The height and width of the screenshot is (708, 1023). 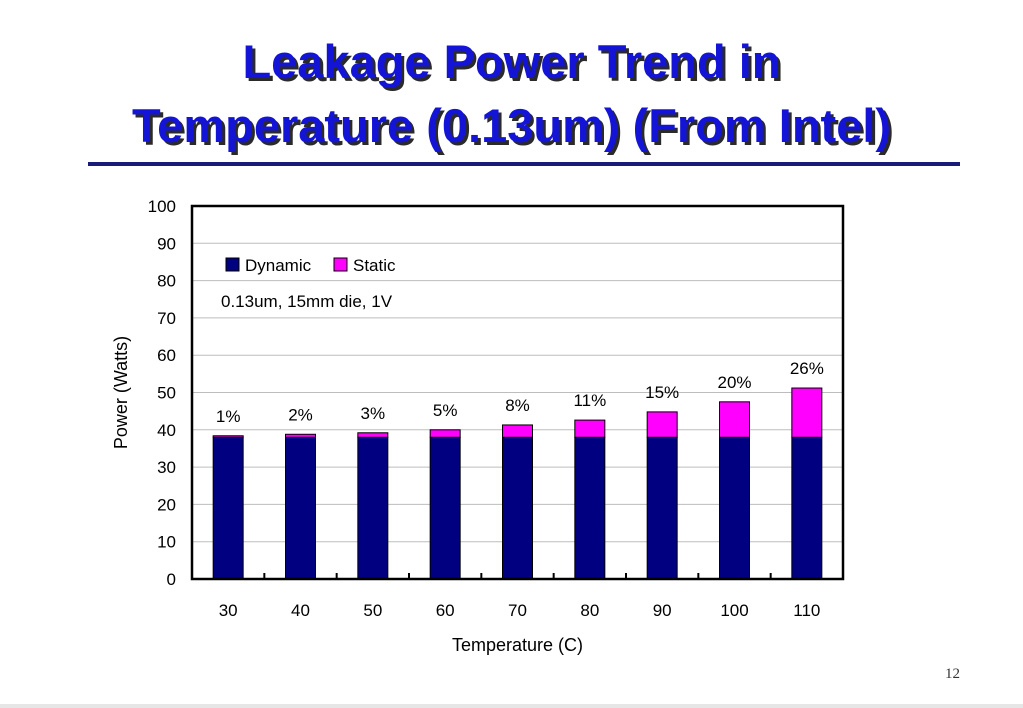 I want to click on data-label: 2%, so click(x=300, y=414).